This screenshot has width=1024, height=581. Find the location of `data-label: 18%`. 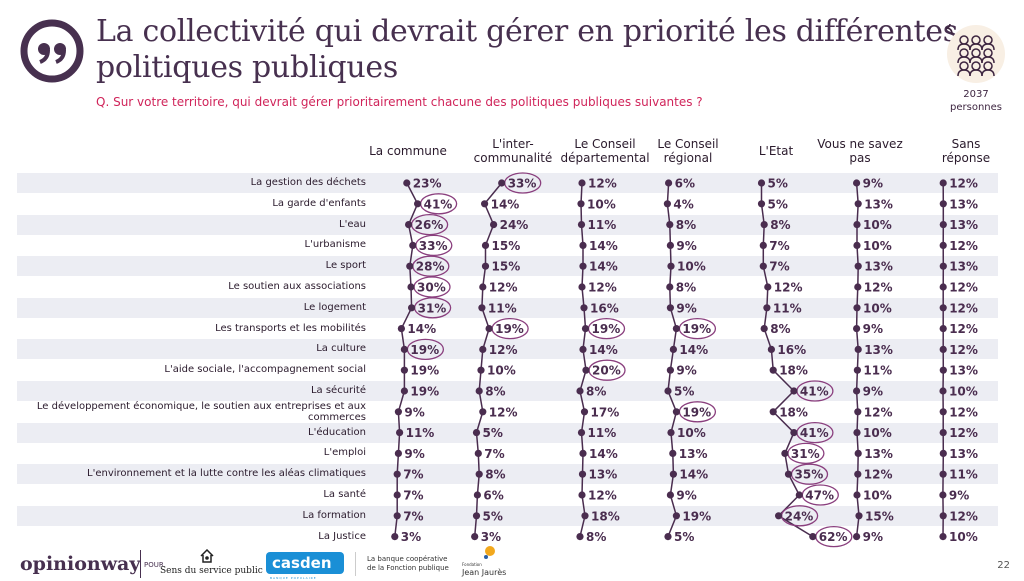

data-label: 18% is located at coordinates (793, 412).